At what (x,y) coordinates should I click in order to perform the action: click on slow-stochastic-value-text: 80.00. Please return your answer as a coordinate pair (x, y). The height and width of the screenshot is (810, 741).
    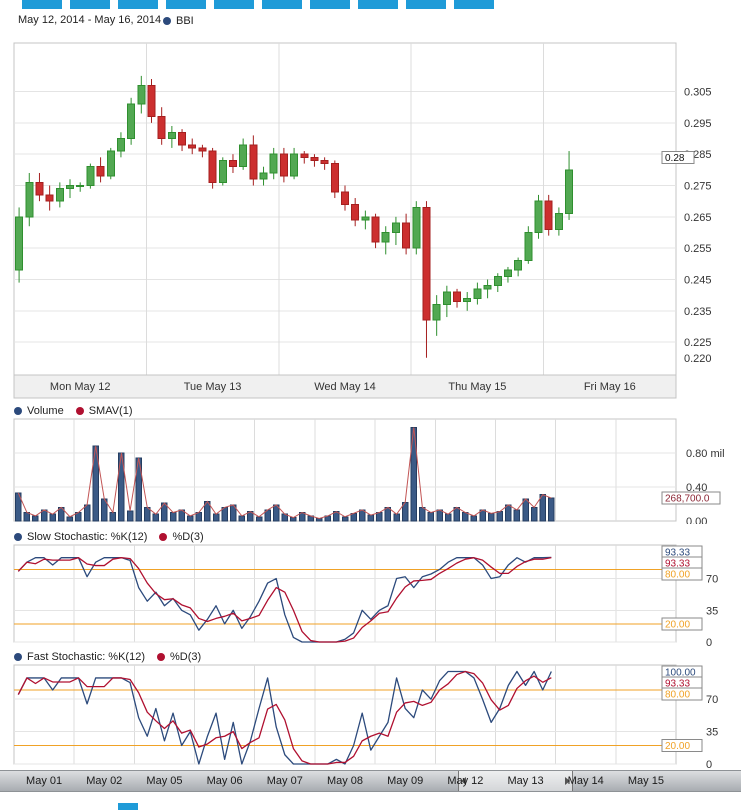
    Looking at the image, I should click on (677, 575).